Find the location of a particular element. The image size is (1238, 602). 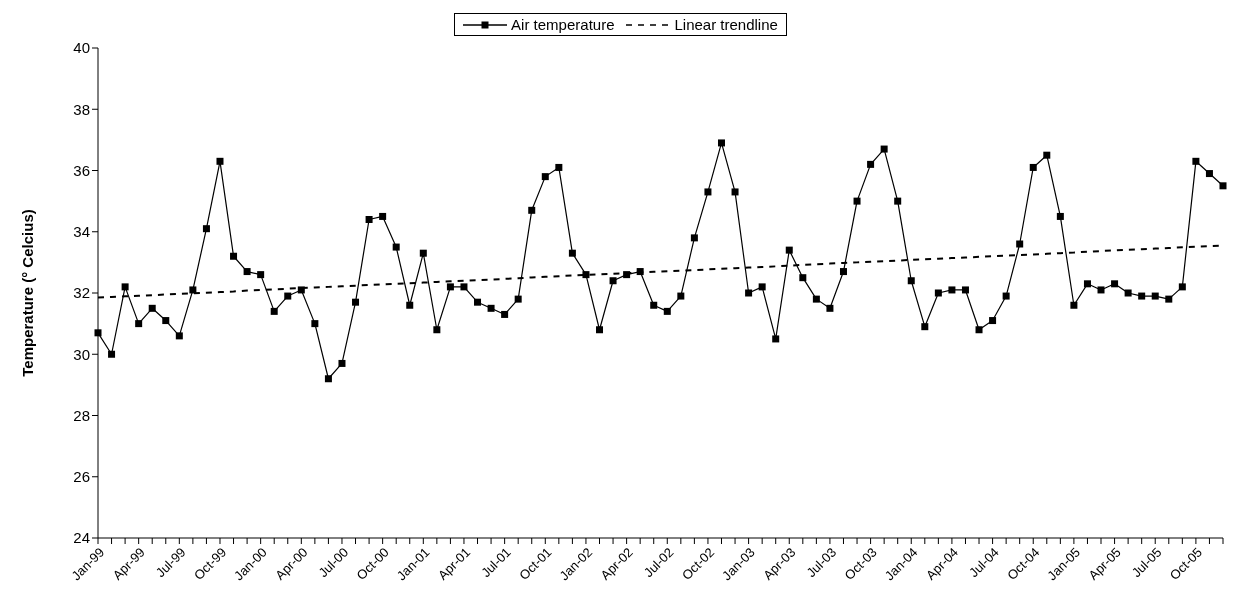

legend-label: Linear trendline is located at coordinates (726, 24).